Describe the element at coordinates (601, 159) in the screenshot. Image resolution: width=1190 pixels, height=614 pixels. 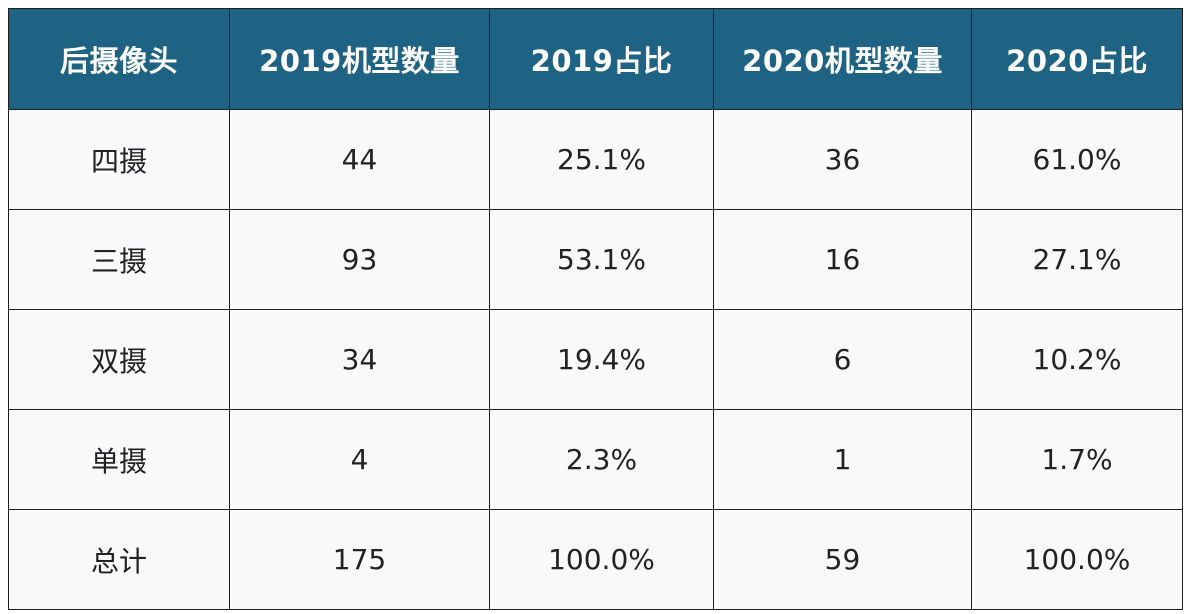
I see `cell-2019-share: 25.1%` at that location.